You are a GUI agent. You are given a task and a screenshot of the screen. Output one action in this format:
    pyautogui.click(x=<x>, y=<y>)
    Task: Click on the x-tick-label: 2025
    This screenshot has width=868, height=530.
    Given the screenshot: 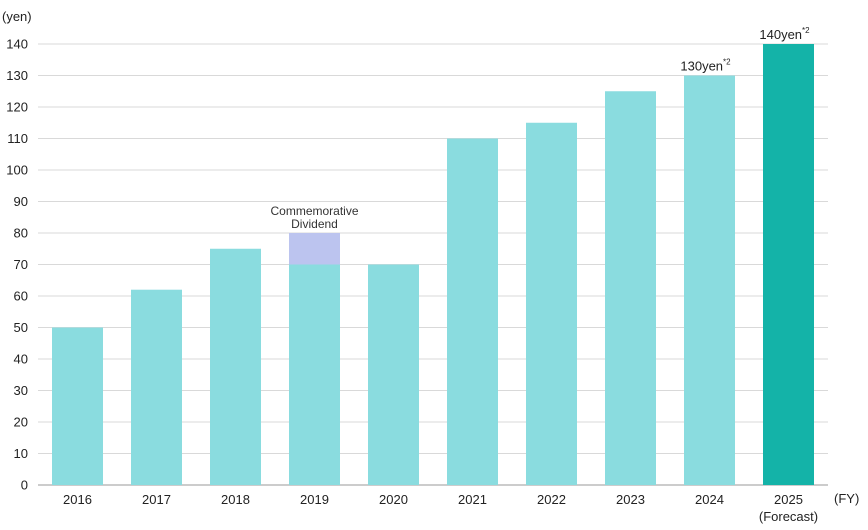 What is the action you would take?
    pyautogui.click(x=788, y=499)
    